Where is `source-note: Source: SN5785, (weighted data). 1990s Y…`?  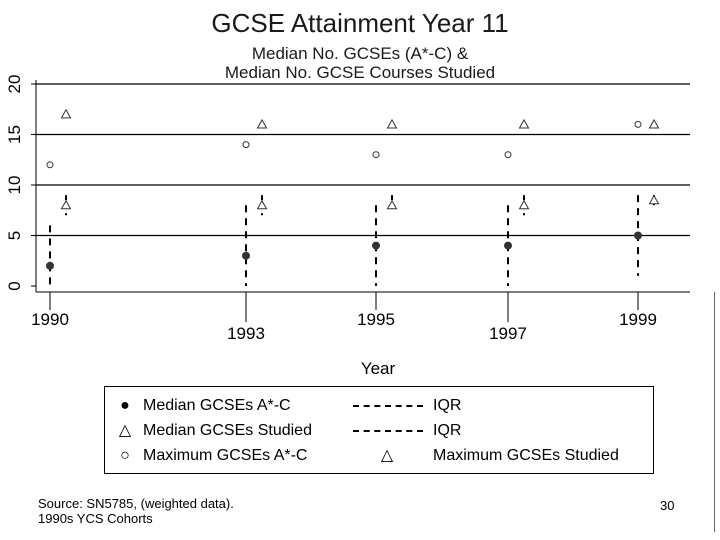 source-note: Source: SN5785, (weighted data). 1990s Y… is located at coordinates (136, 511).